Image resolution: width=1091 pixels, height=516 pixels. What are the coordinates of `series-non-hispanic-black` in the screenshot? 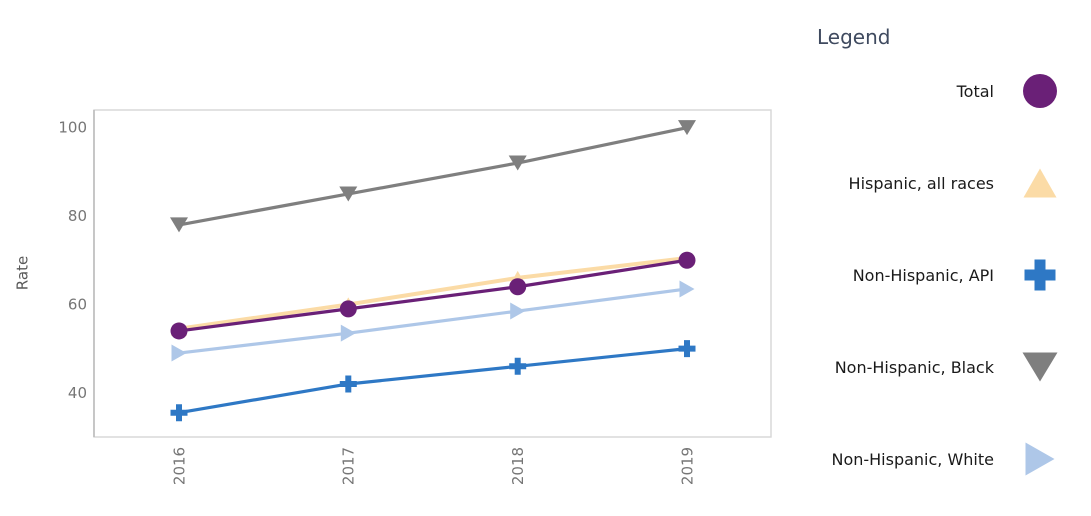 It's located at (433, 176).